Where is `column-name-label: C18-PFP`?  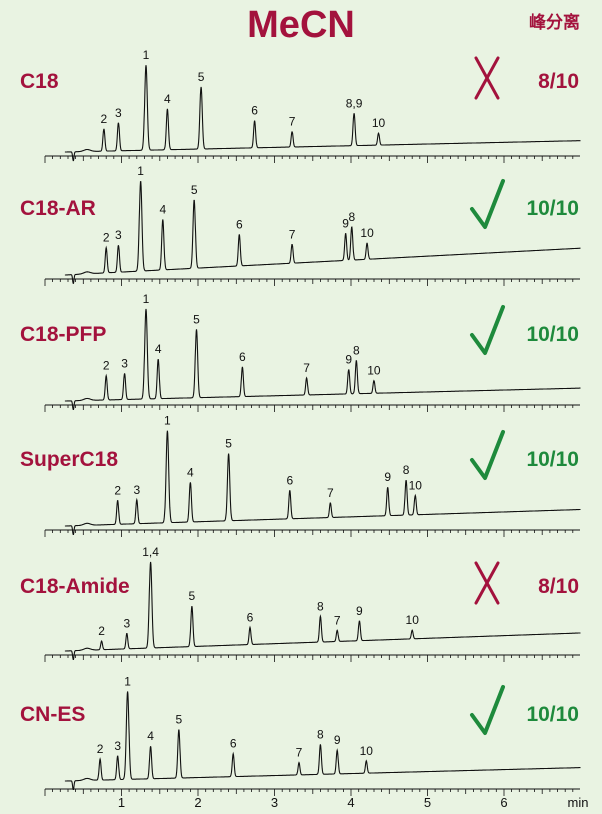 column-name-label: C18-PFP is located at coordinates (63, 334).